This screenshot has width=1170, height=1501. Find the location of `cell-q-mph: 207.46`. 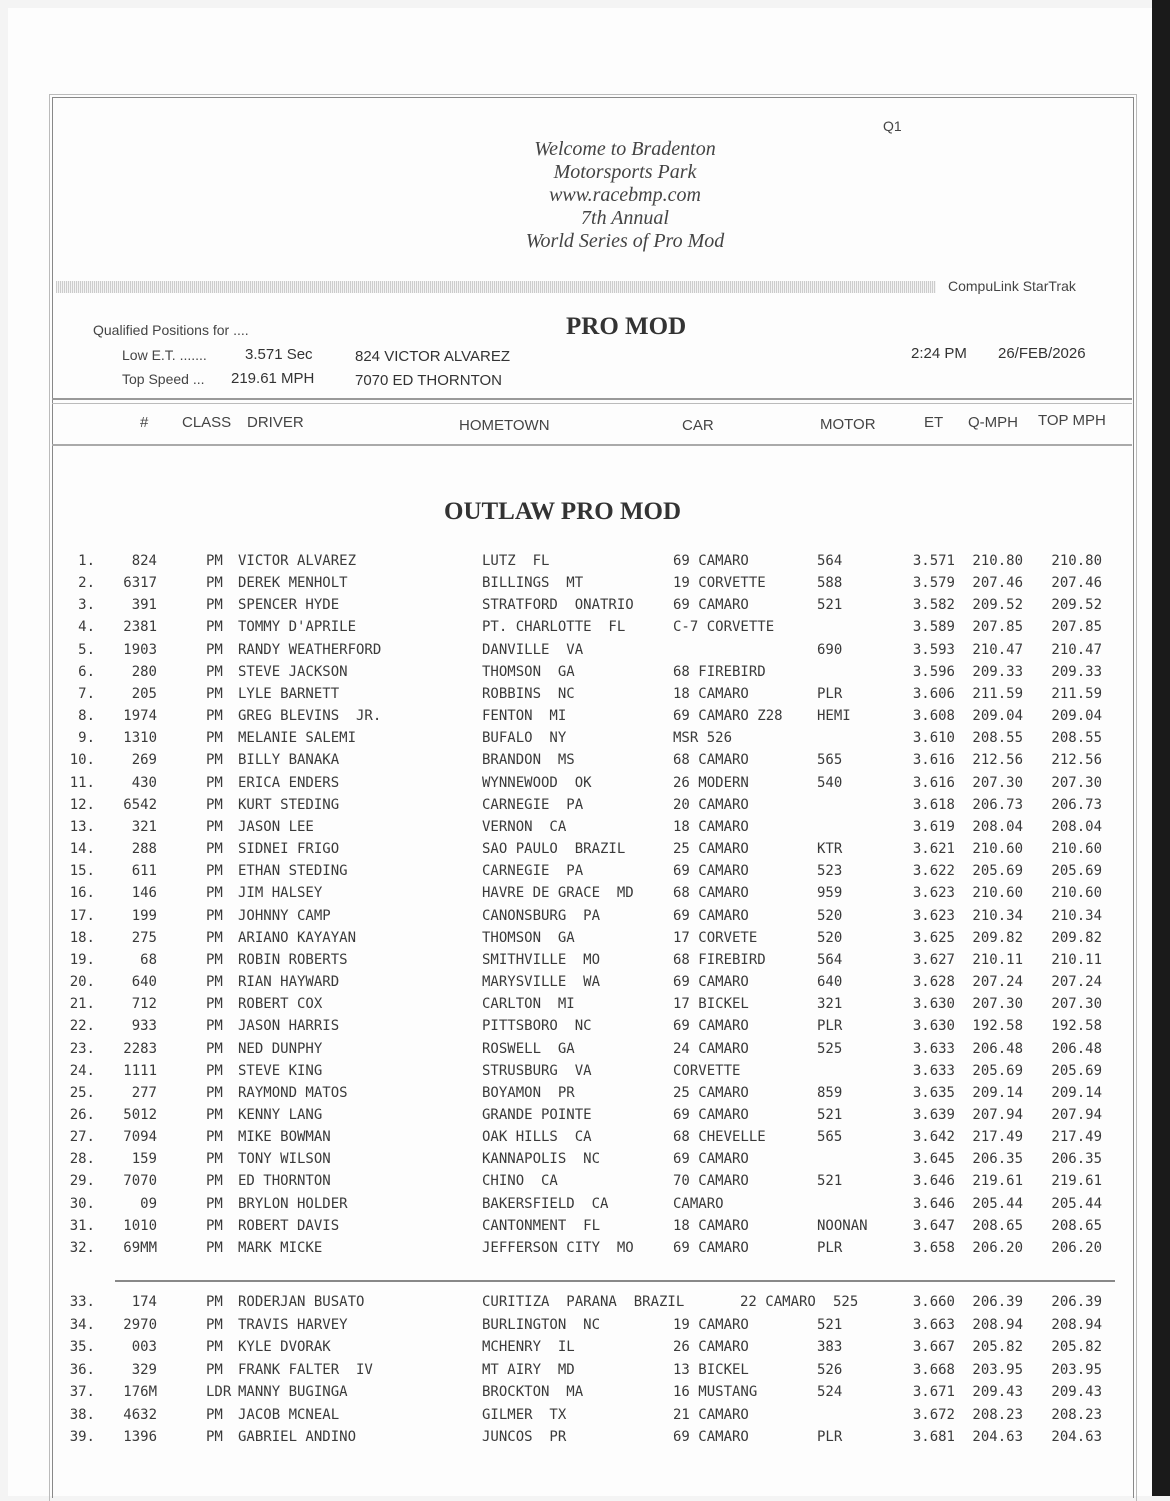

cell-q-mph: 207.46 is located at coordinates (997, 583).